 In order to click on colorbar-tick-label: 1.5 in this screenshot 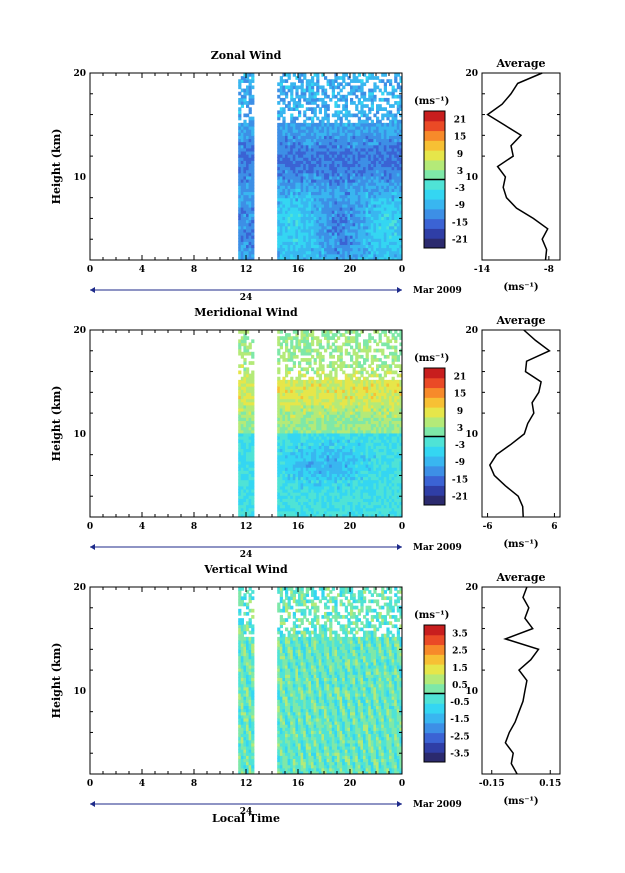, I will do `click(460, 669)`.